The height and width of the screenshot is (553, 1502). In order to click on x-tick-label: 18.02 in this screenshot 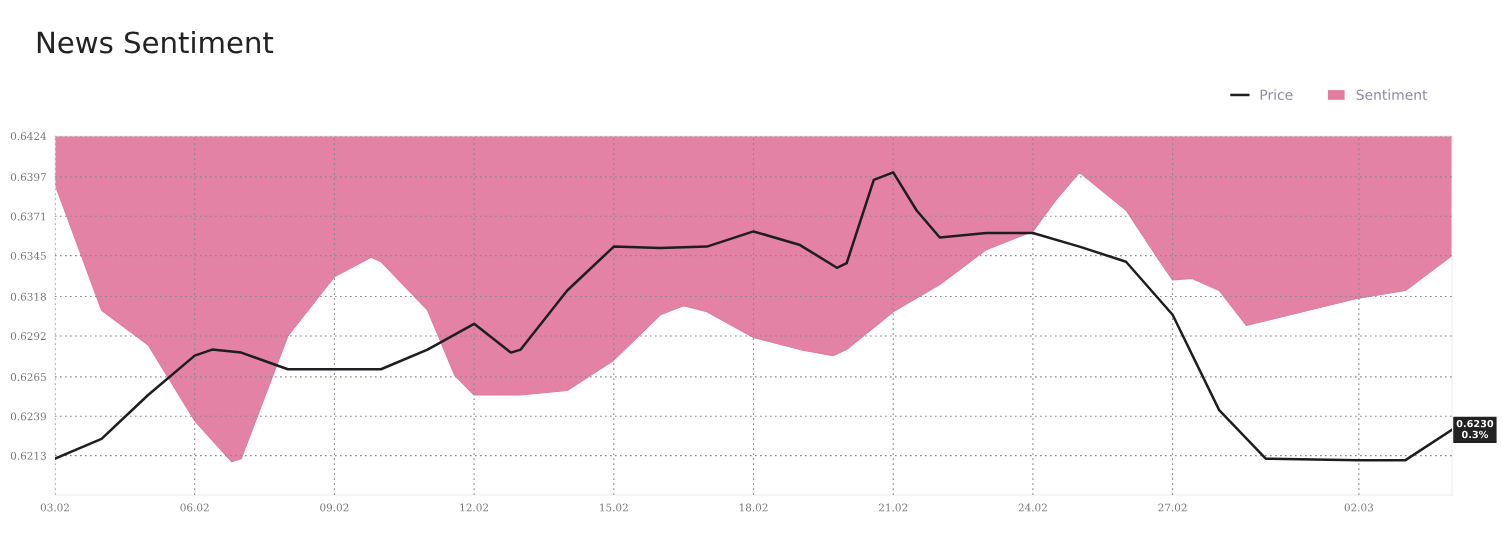, I will do `click(753, 507)`.